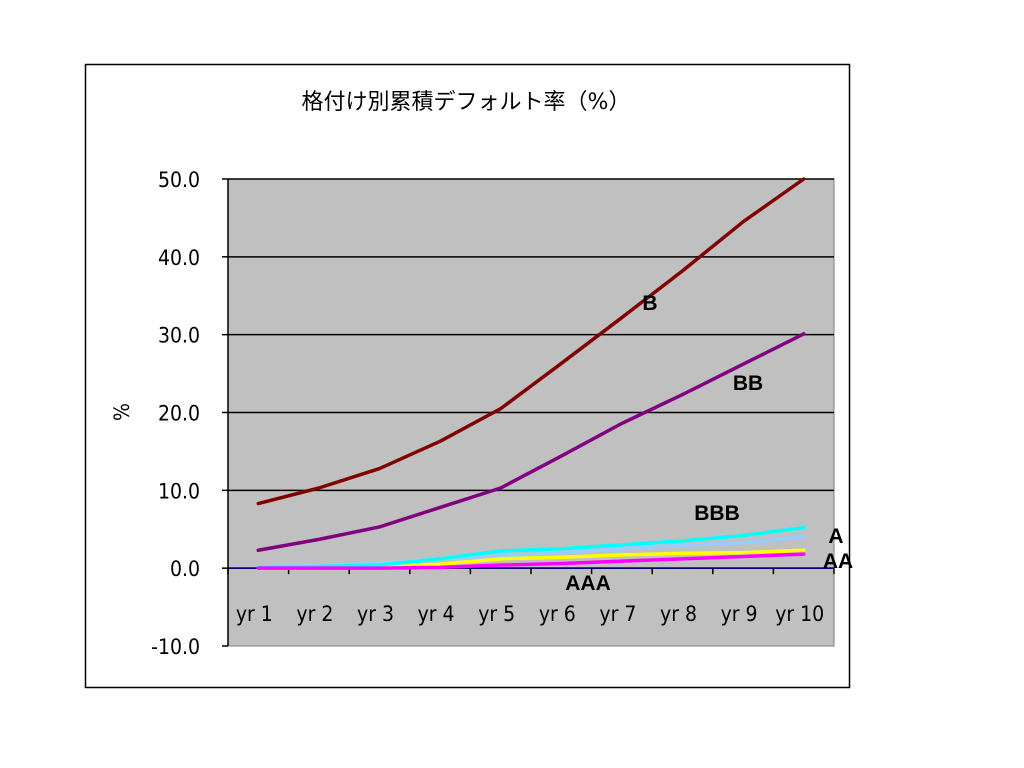 The image size is (1024, 768). Describe the element at coordinates (314, 614) in the screenshot. I see `x-tick-label: yr 2` at that location.